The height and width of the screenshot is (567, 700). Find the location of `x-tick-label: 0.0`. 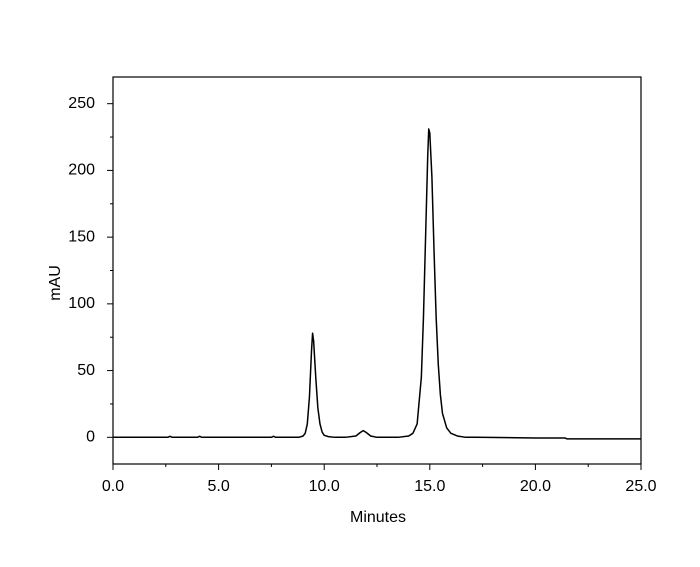

x-tick-label: 0.0 is located at coordinates (113, 486).